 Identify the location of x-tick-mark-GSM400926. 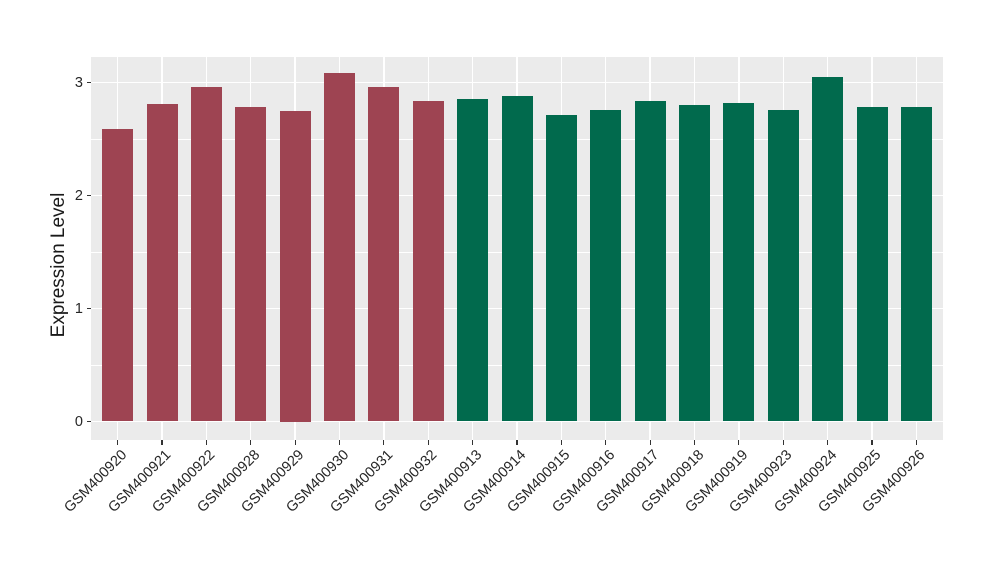
(916, 442).